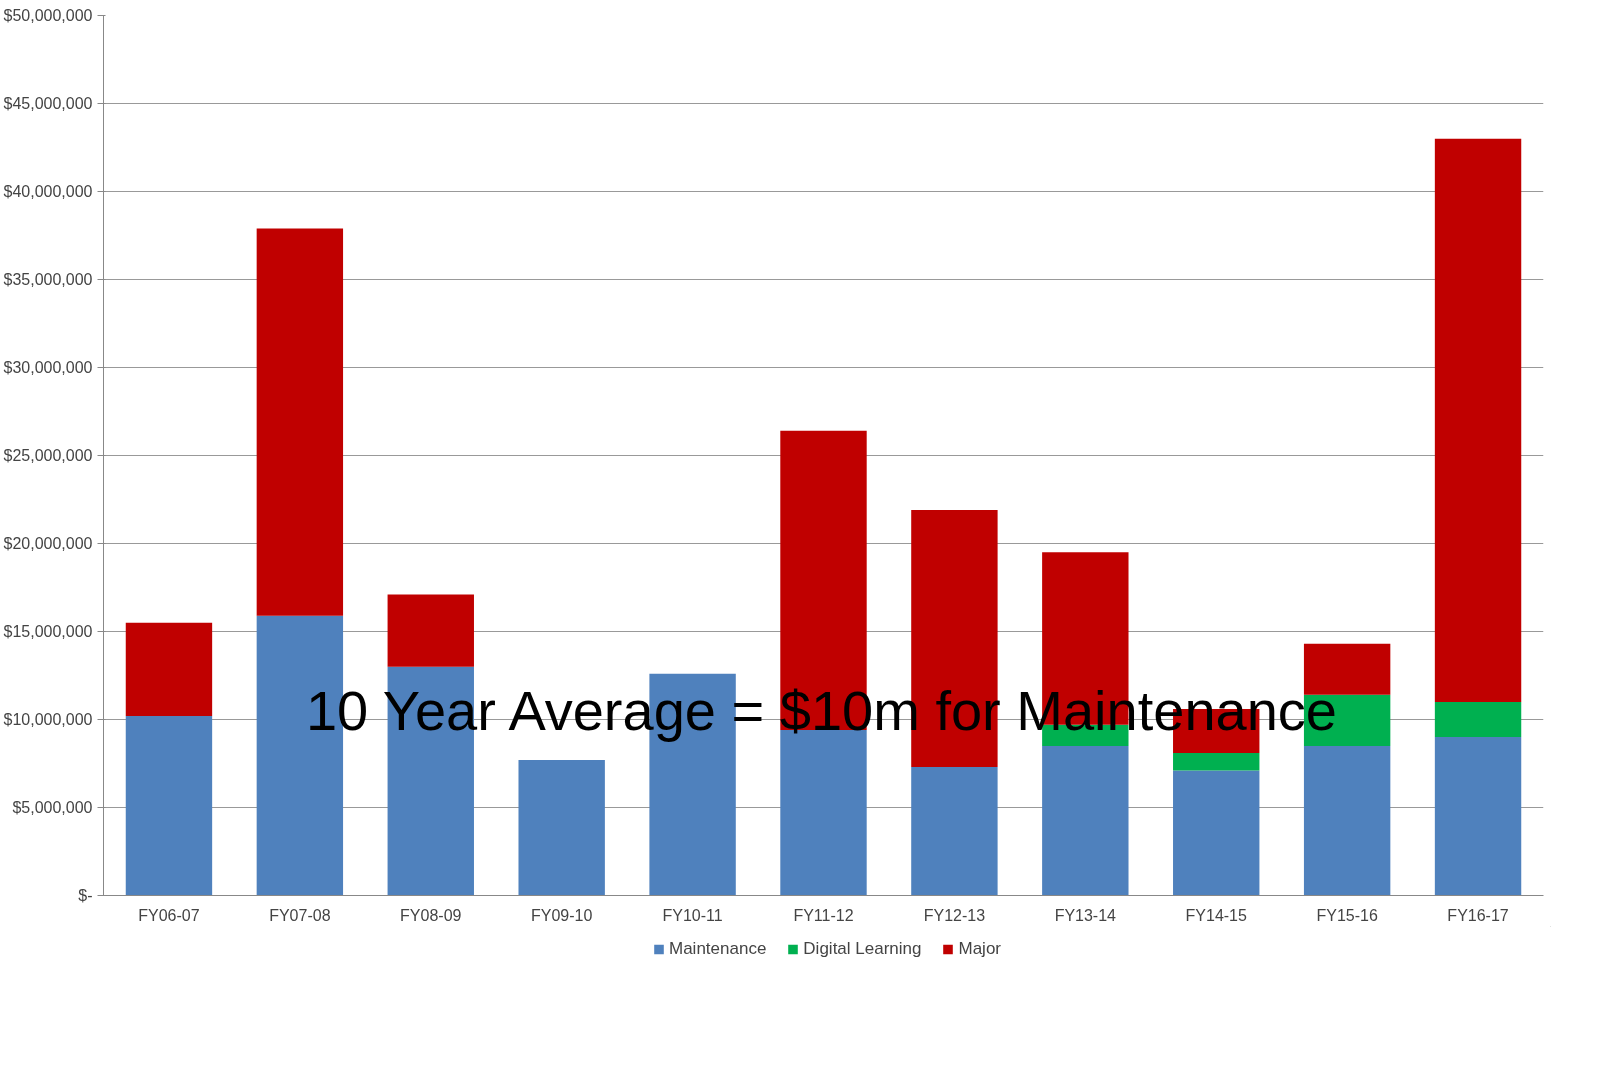 This screenshot has width=1621, height=1074. I want to click on legend-label: Maintenance, so click(718, 948).